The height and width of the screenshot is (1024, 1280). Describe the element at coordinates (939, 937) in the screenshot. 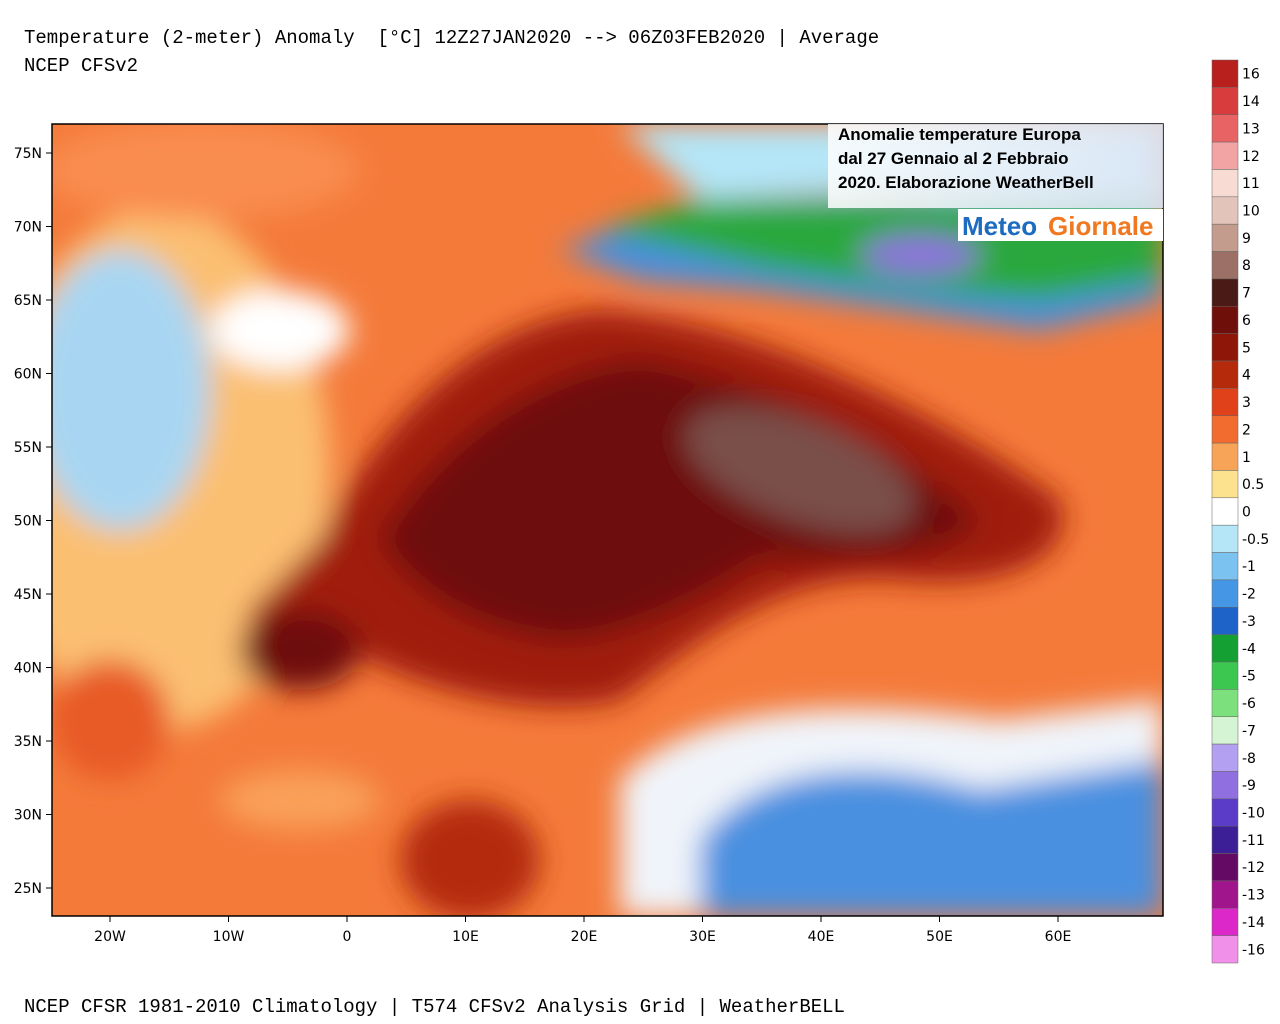

I see `lon-tick-label: 50E` at that location.